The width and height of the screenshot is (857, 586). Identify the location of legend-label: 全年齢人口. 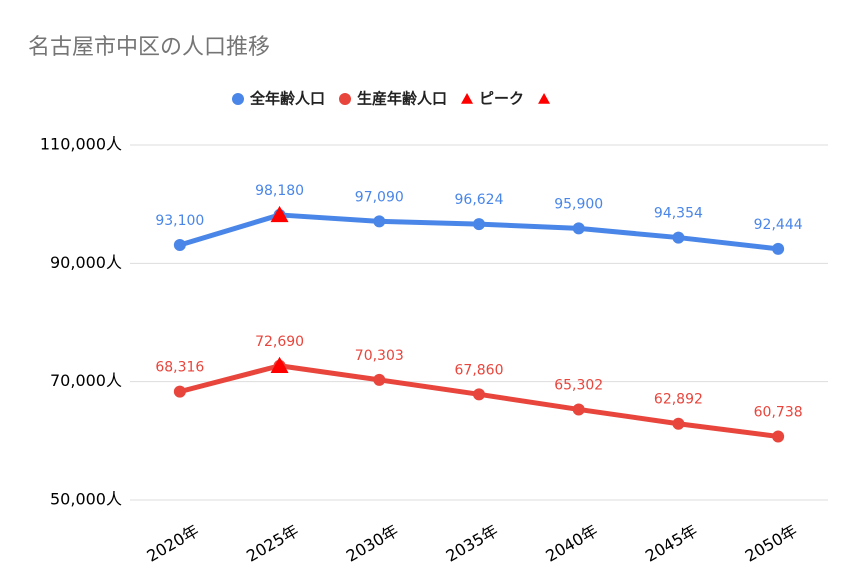
(287, 99).